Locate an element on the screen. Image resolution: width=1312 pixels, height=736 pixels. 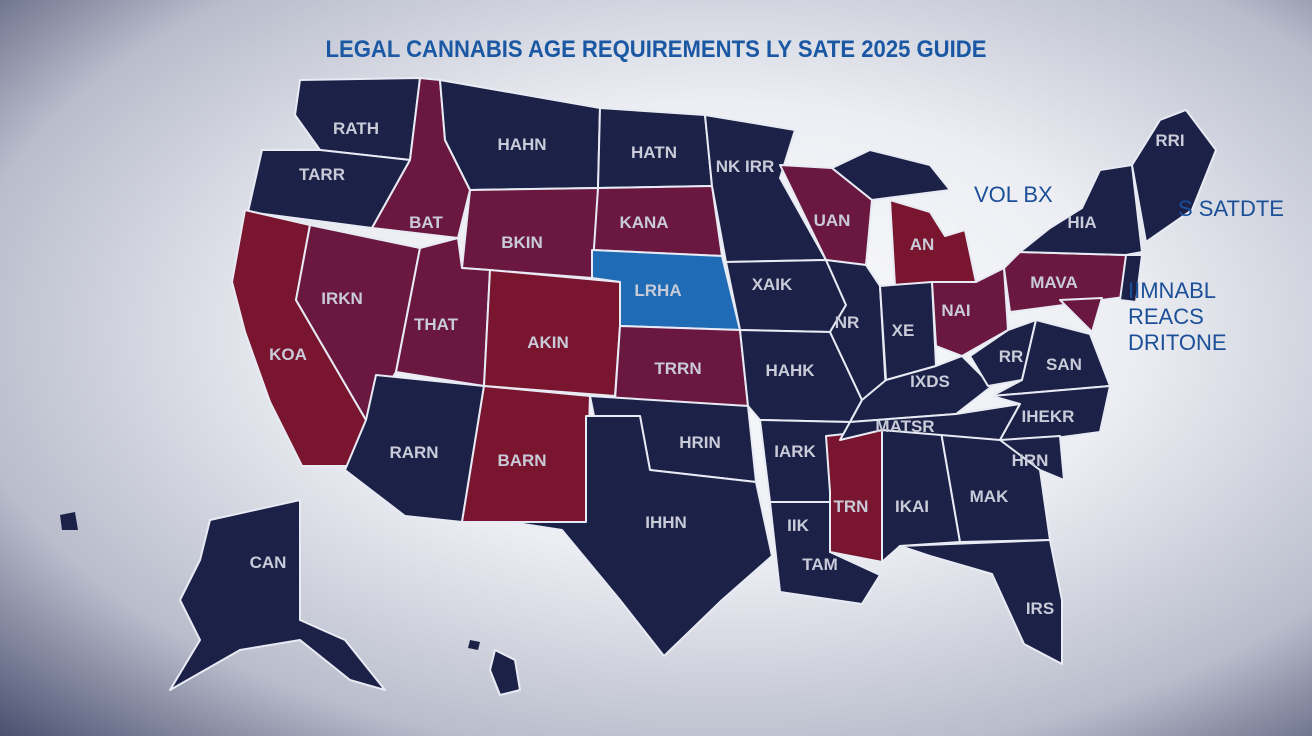
label-or: TARR is located at coordinates (322, 174).